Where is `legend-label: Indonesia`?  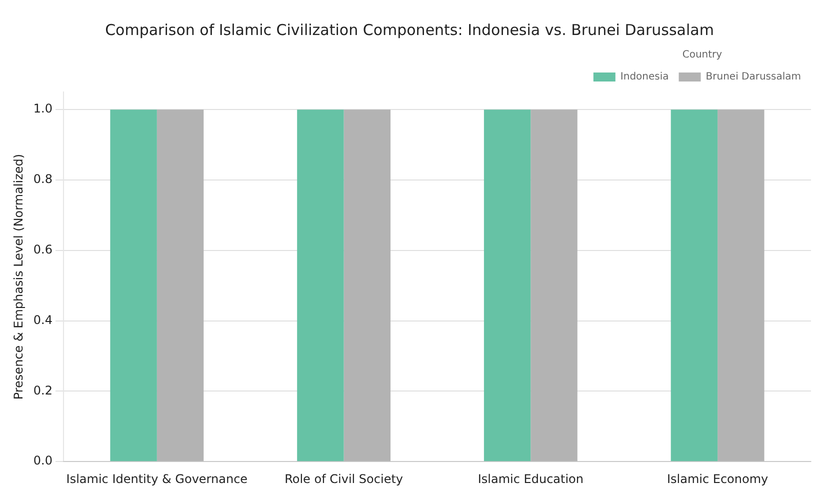 legend-label: Indonesia is located at coordinates (644, 77).